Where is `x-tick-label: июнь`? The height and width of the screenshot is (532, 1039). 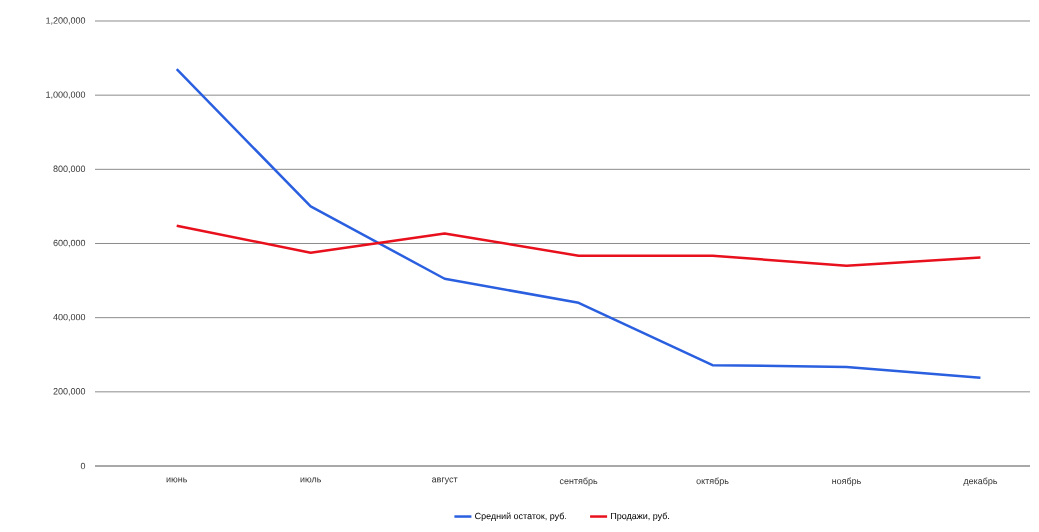 x-tick-label: июнь is located at coordinates (177, 480).